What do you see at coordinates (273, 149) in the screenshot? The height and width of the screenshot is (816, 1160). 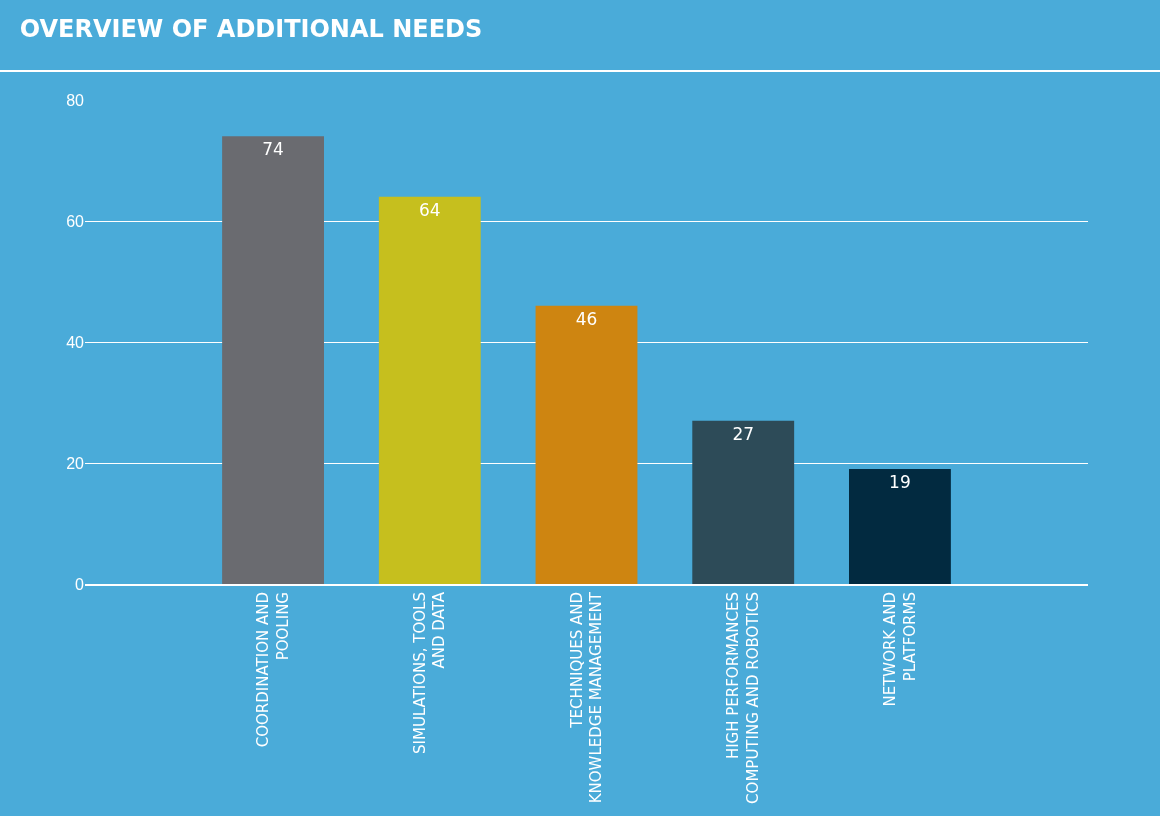 I see `data-label: 74` at bounding box center [273, 149].